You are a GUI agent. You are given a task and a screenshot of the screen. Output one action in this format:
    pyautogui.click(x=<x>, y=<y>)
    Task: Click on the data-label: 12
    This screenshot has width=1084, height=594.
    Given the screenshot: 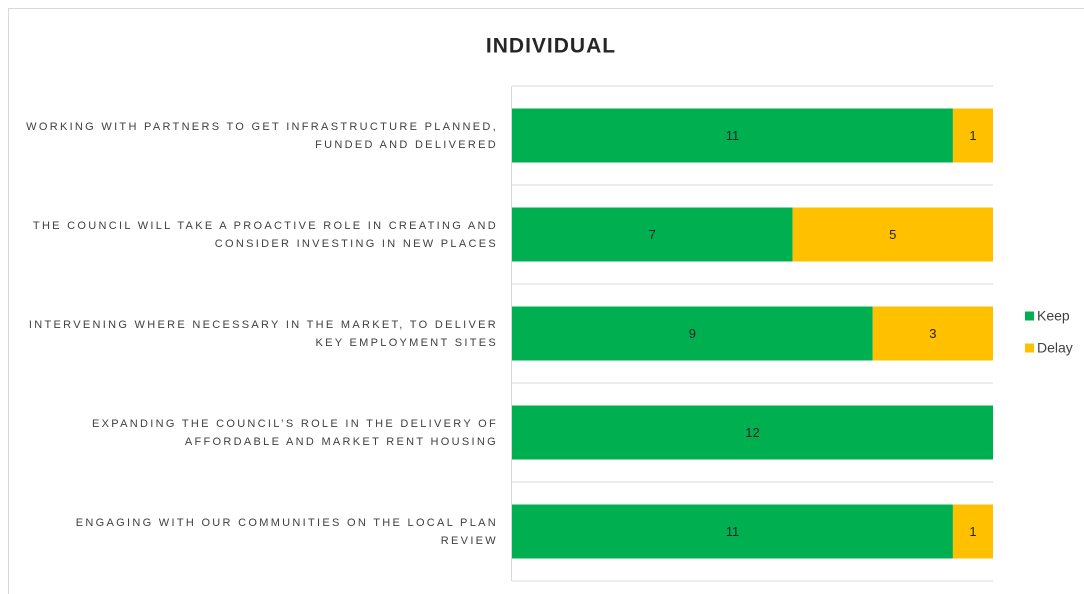 What is the action you would take?
    pyautogui.click(x=752, y=432)
    